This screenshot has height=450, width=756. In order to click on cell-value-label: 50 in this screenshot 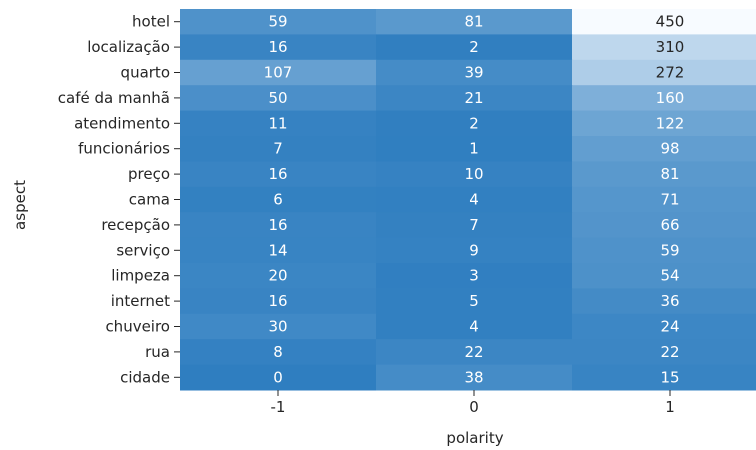, I will do `click(277, 98)`.